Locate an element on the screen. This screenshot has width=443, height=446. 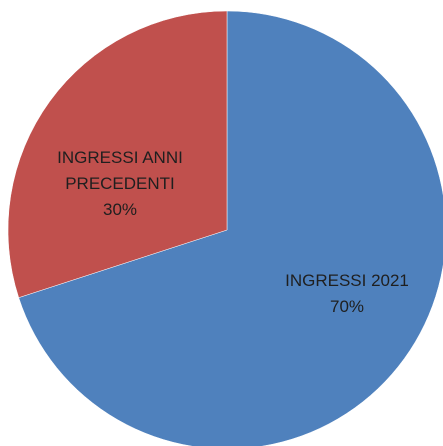
slice-label-ingressi-2021-percent: 70% is located at coordinates (347, 306).